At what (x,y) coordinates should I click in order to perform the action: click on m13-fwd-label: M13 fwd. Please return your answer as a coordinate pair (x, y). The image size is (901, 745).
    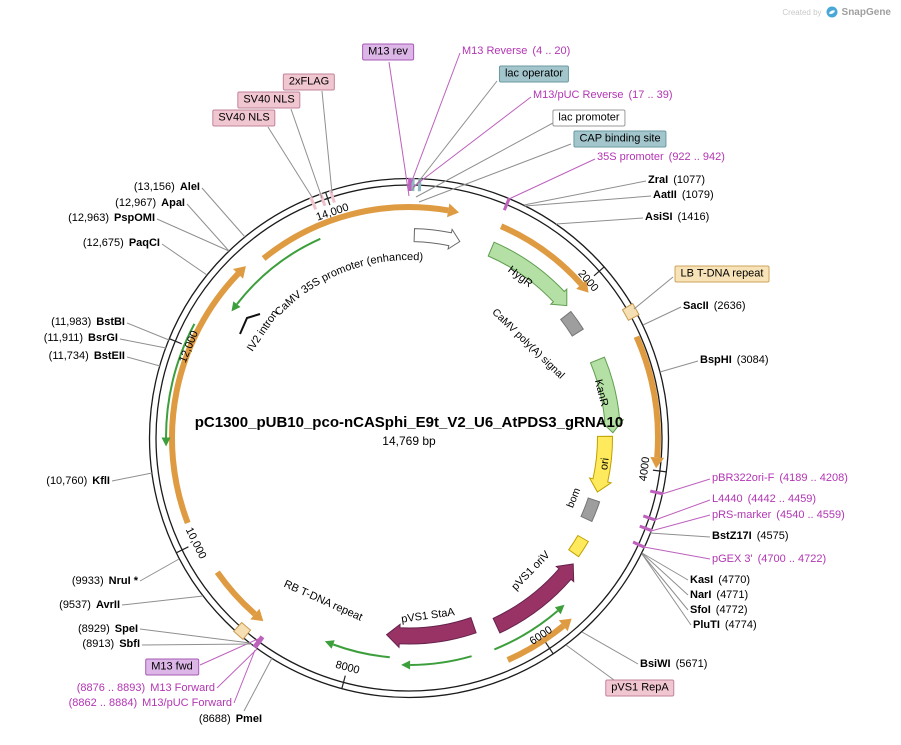
    Looking at the image, I should click on (172, 667).